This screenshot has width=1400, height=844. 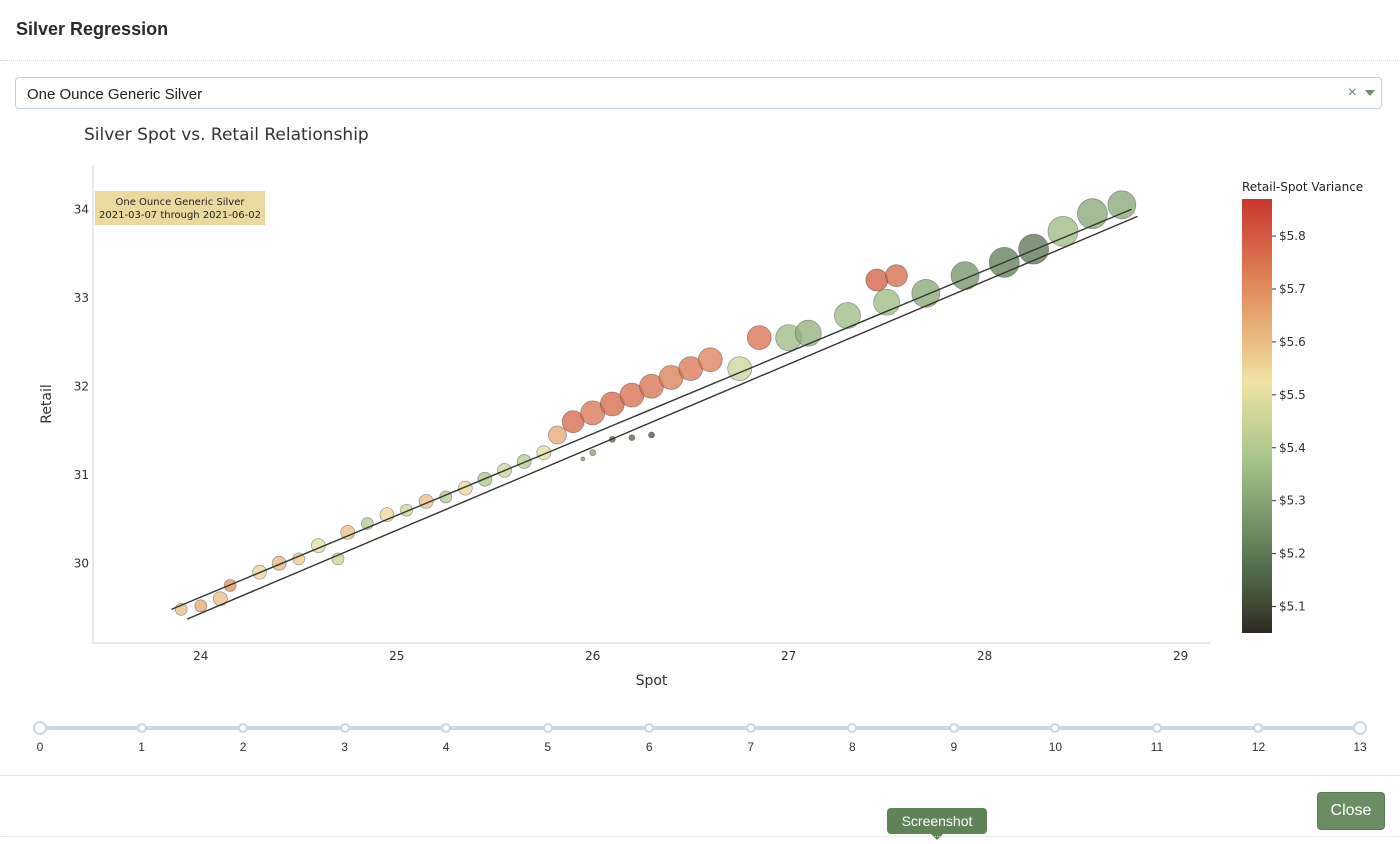 I want to click on annotation-text: 2021-03-07 through 2021-06-02, so click(x=180, y=215).